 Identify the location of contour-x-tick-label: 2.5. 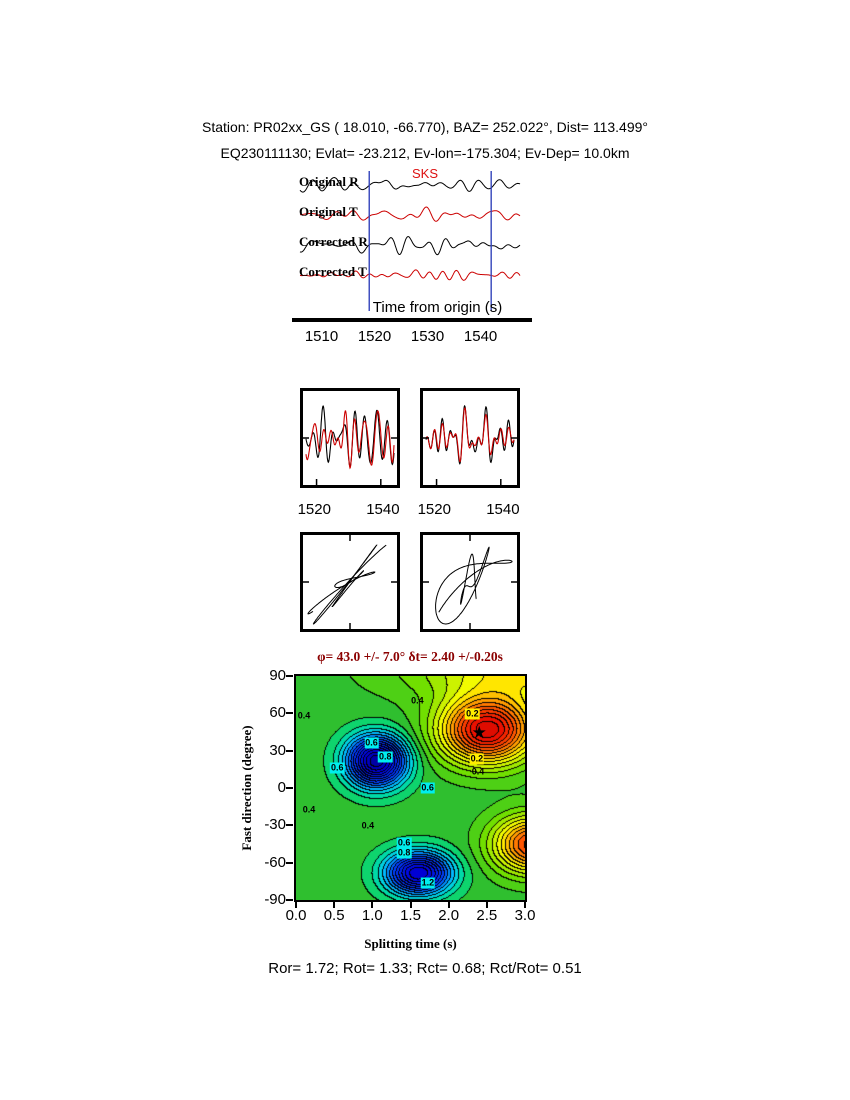
(487, 915).